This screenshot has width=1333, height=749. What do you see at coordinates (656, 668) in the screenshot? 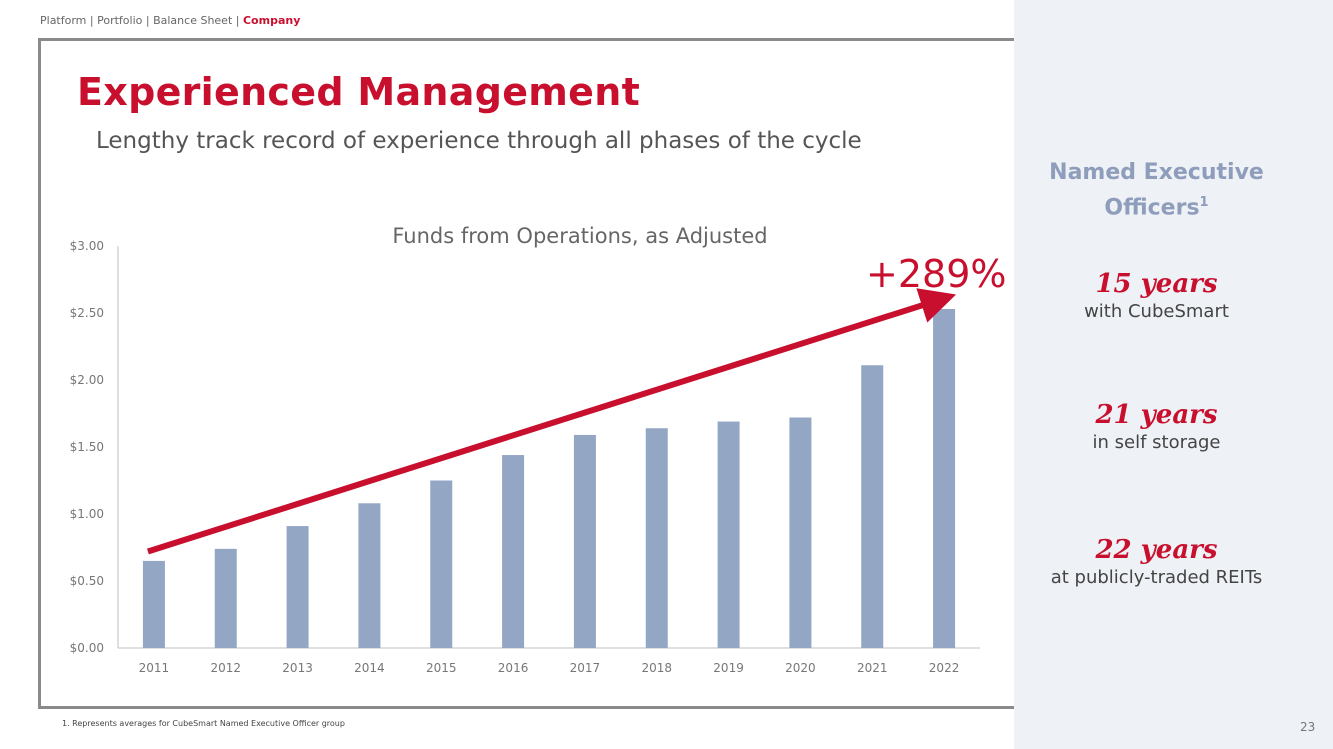
I see `x-tick-label: 2018` at bounding box center [656, 668].